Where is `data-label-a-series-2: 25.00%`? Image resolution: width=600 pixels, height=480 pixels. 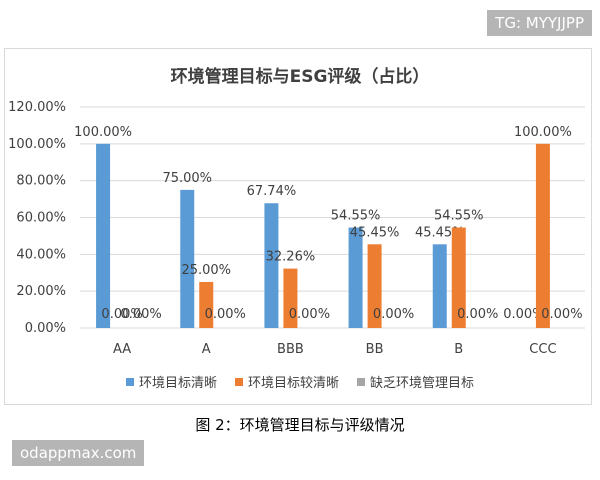
data-label-a-series-2: 25.00% is located at coordinates (206, 270).